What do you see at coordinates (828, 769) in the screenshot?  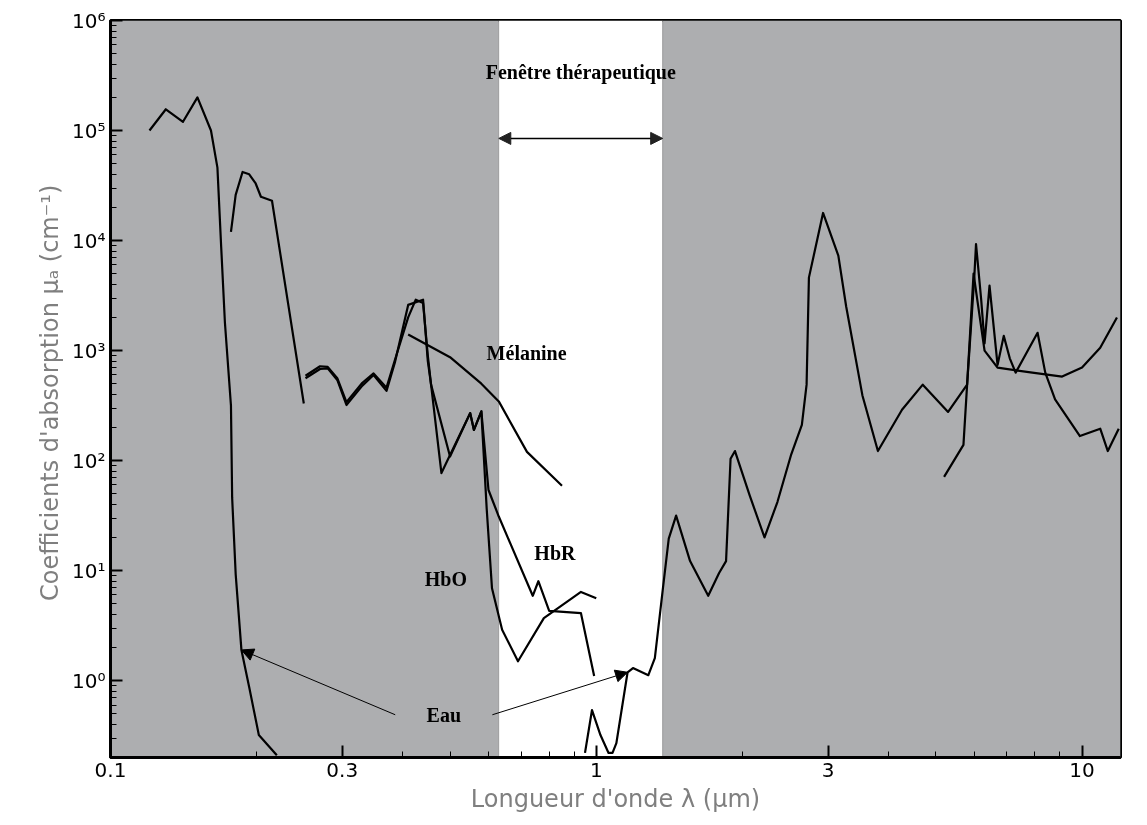 I see `x-tick-label: 3` at bounding box center [828, 769].